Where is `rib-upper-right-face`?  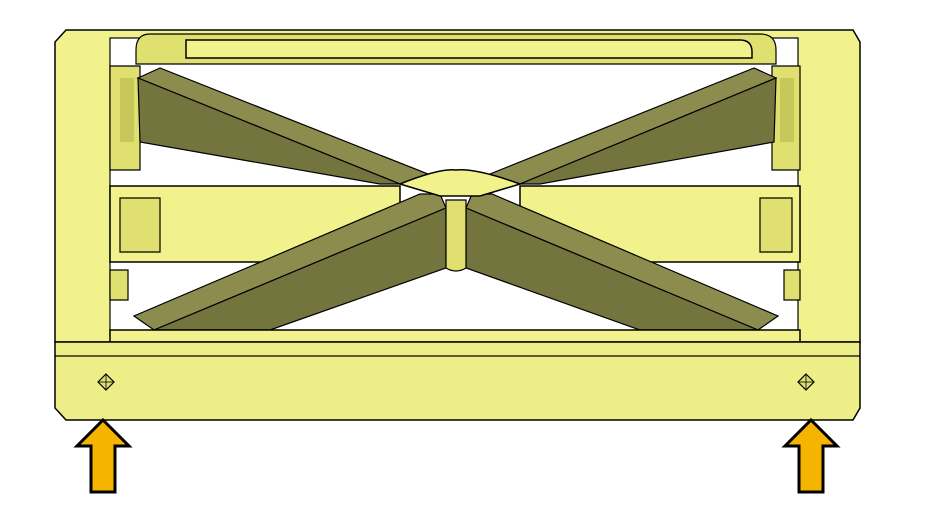
rib-upper-right-face is located at coordinates (648, 131).